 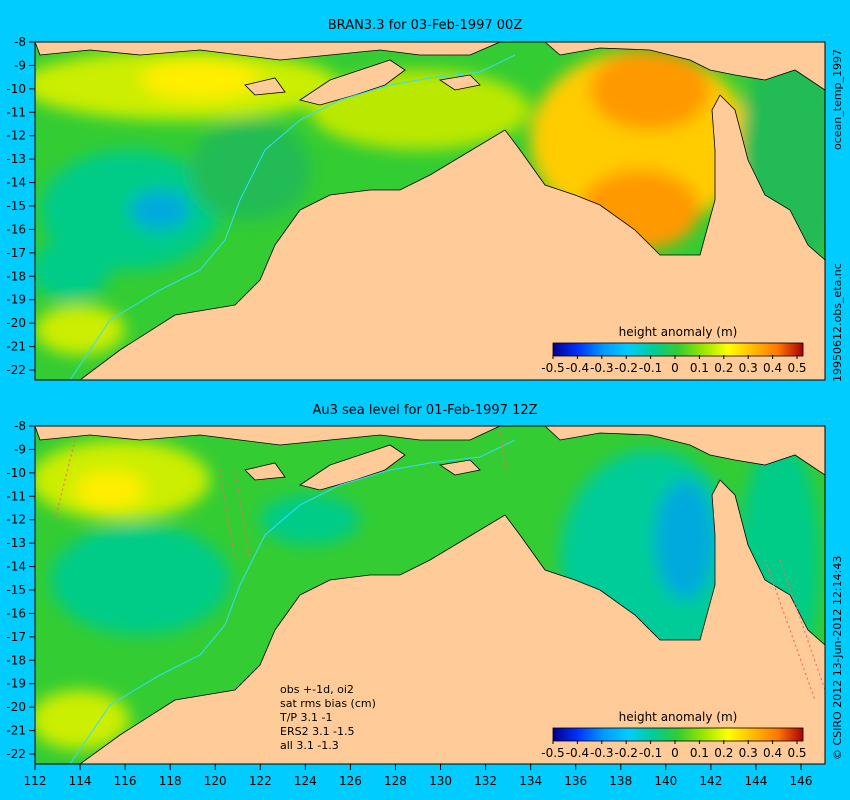 What do you see at coordinates (748, 368) in the screenshot?
I see `top-colorbar-tick-label: 0.3` at bounding box center [748, 368].